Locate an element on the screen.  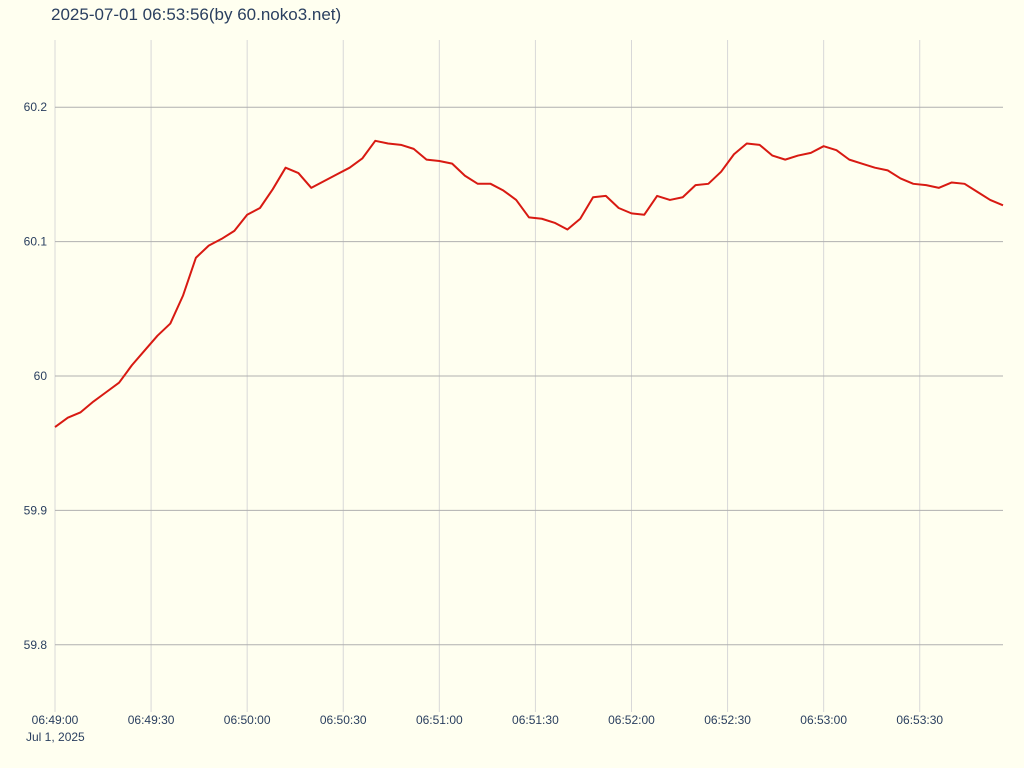
y-tick-label: 59.9 is located at coordinates (36, 510).